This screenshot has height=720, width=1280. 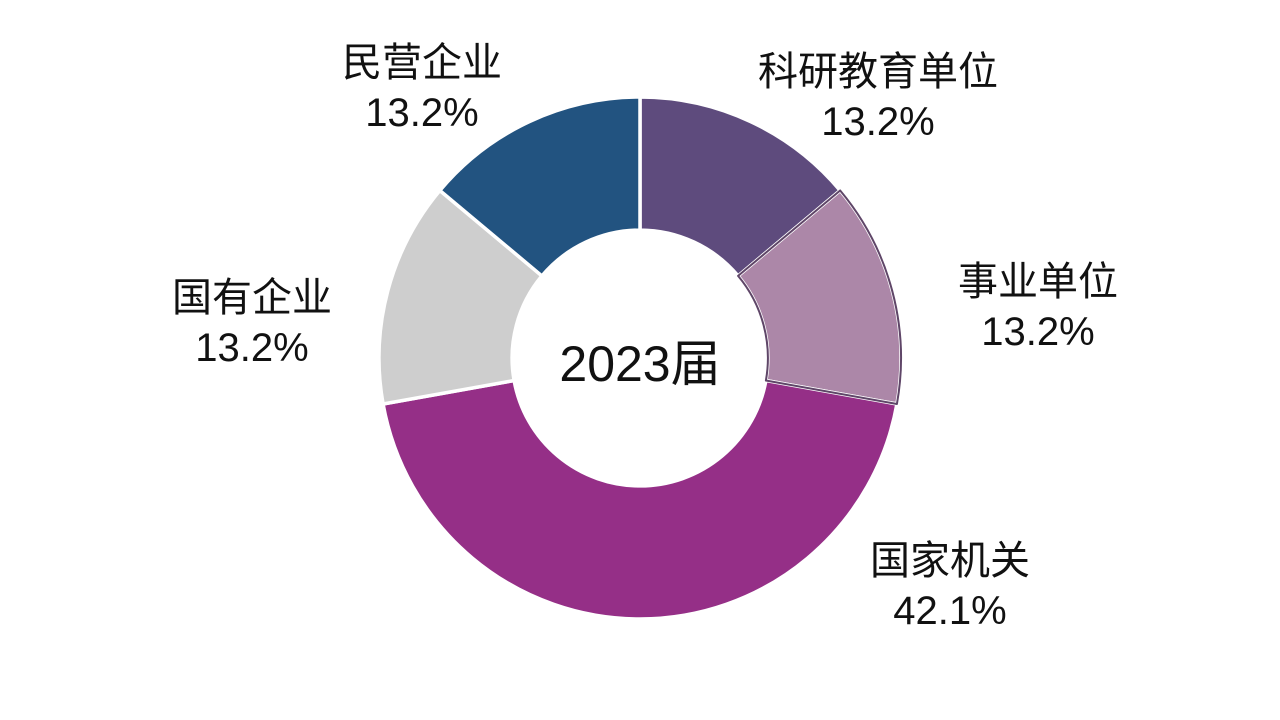 What do you see at coordinates (252, 323) in the screenshot?
I see `slice-label-state-owned-enterprise: 国有企业 13.2%` at bounding box center [252, 323].